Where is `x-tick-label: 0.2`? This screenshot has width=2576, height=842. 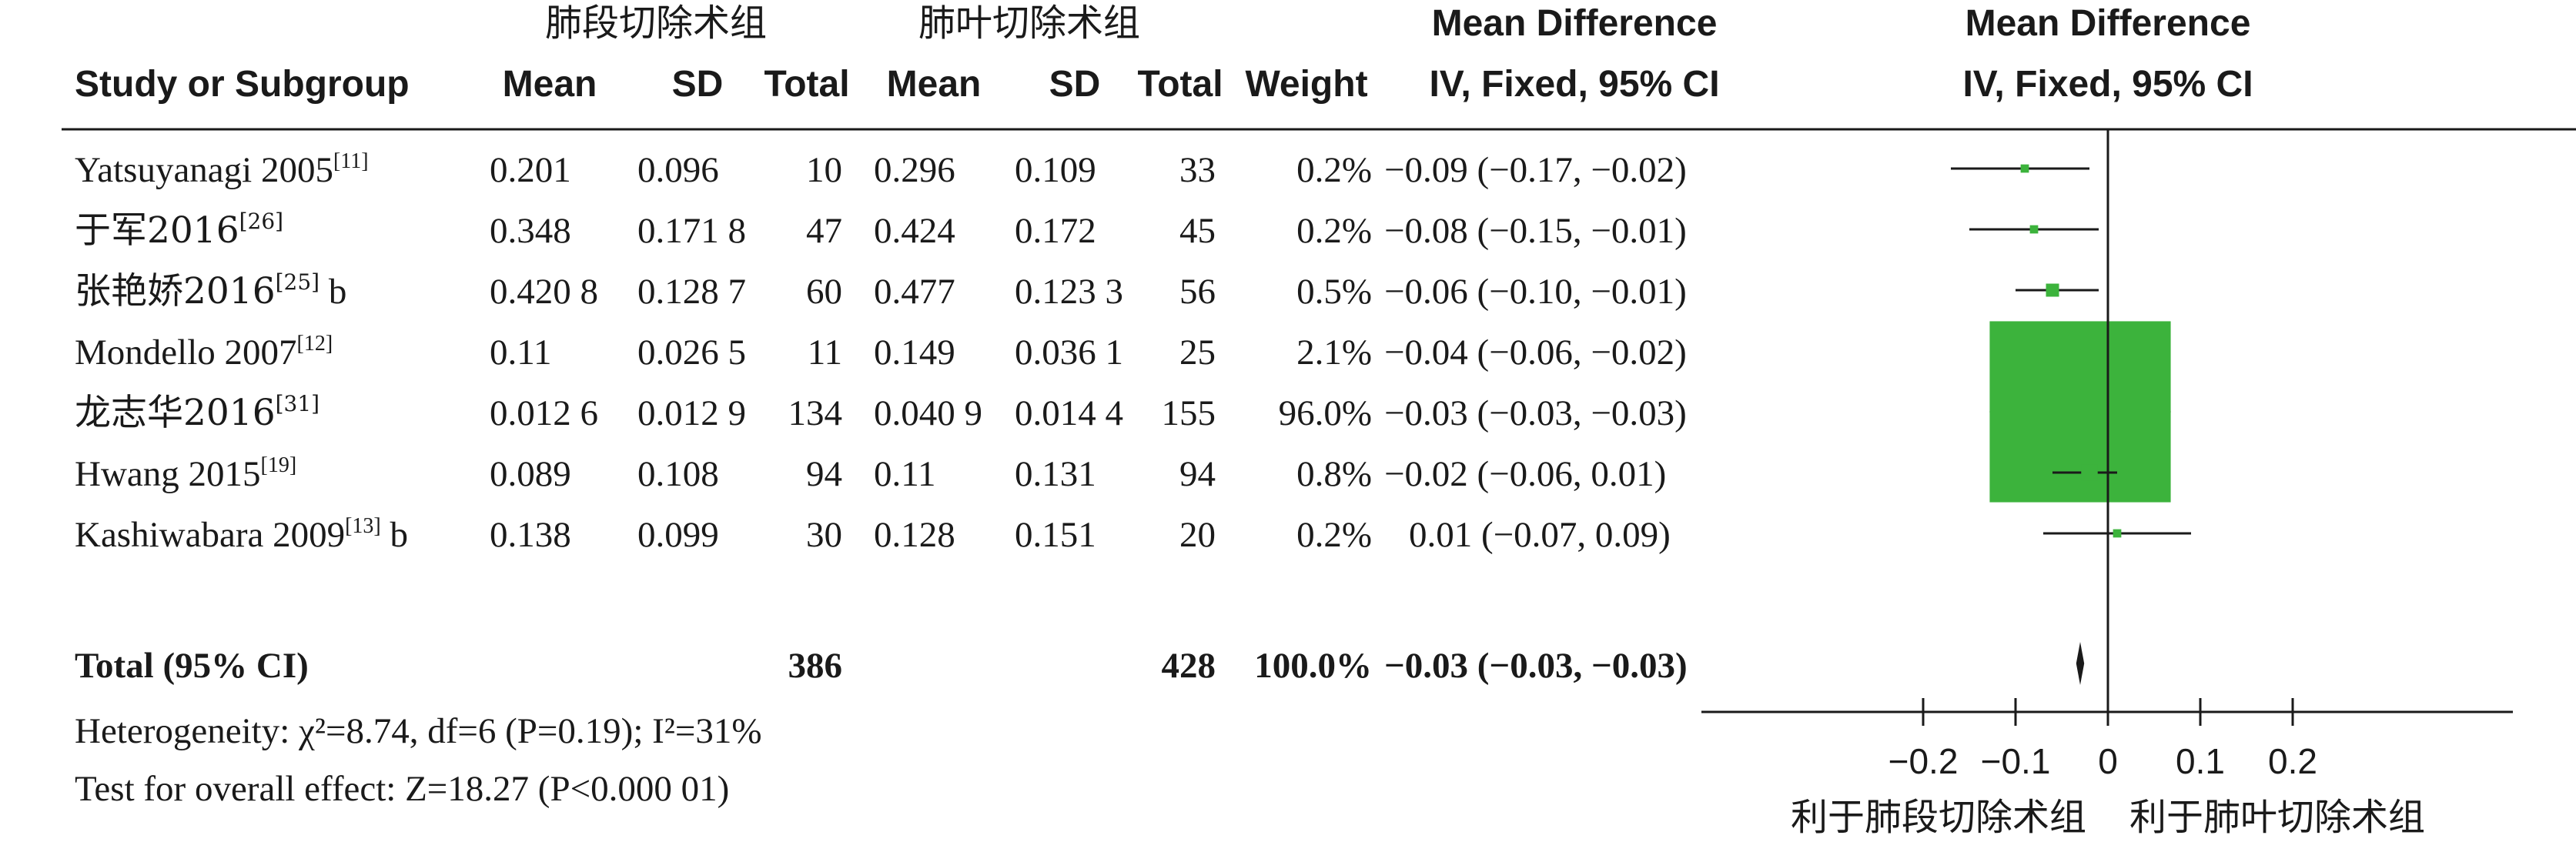
x-tick-label: 0.2 is located at coordinates (2293, 761).